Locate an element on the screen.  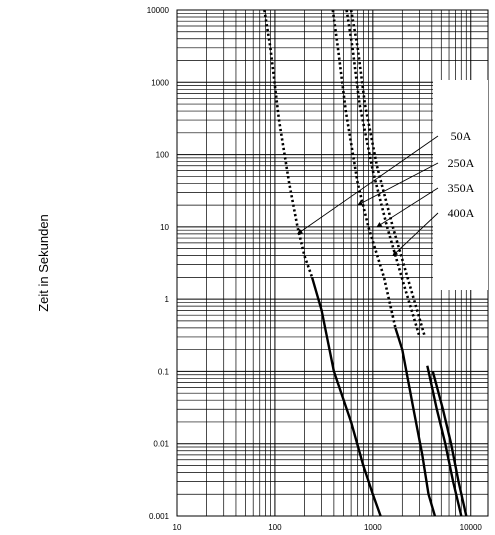
y-tick-label: 0.01 is located at coordinates (161, 444).